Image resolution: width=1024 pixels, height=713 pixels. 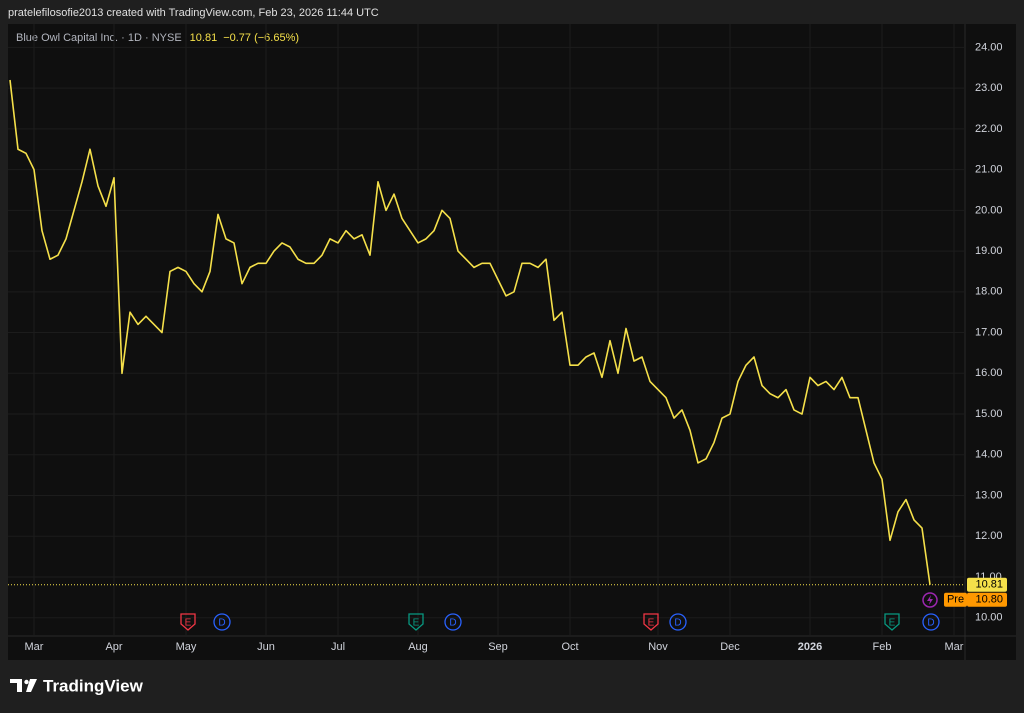 I want to click on y-tick-label: 16.00, so click(x=989, y=373).